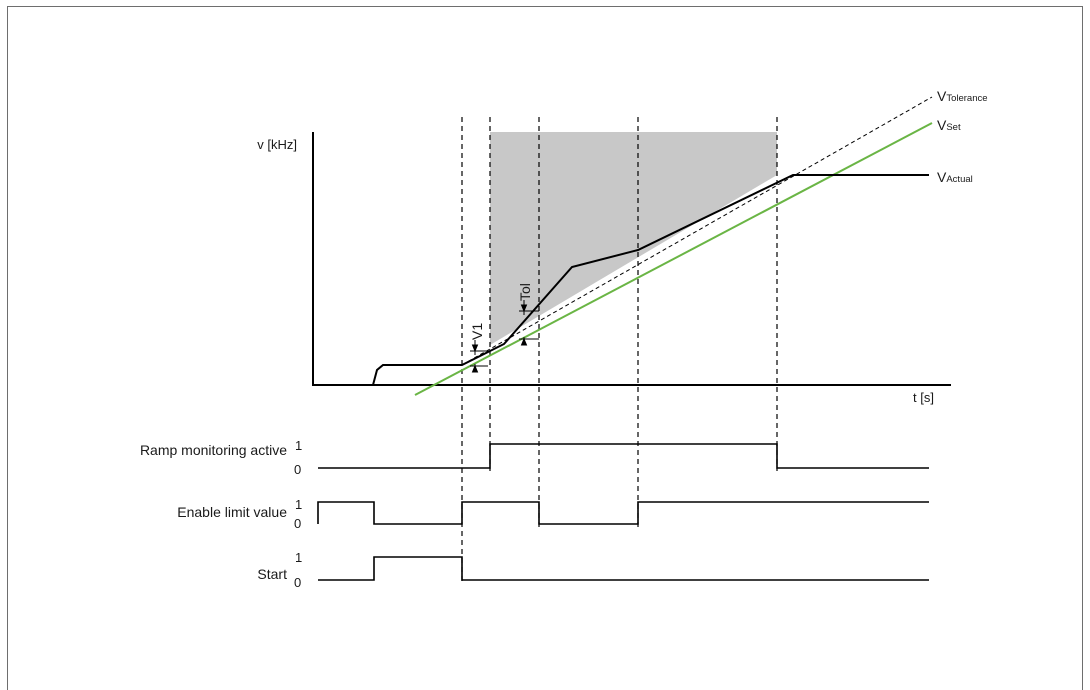 The width and height of the screenshot is (1090, 690). What do you see at coordinates (298, 445) in the screenshot?
I see `ramp-monitoring-high: 1` at bounding box center [298, 445].